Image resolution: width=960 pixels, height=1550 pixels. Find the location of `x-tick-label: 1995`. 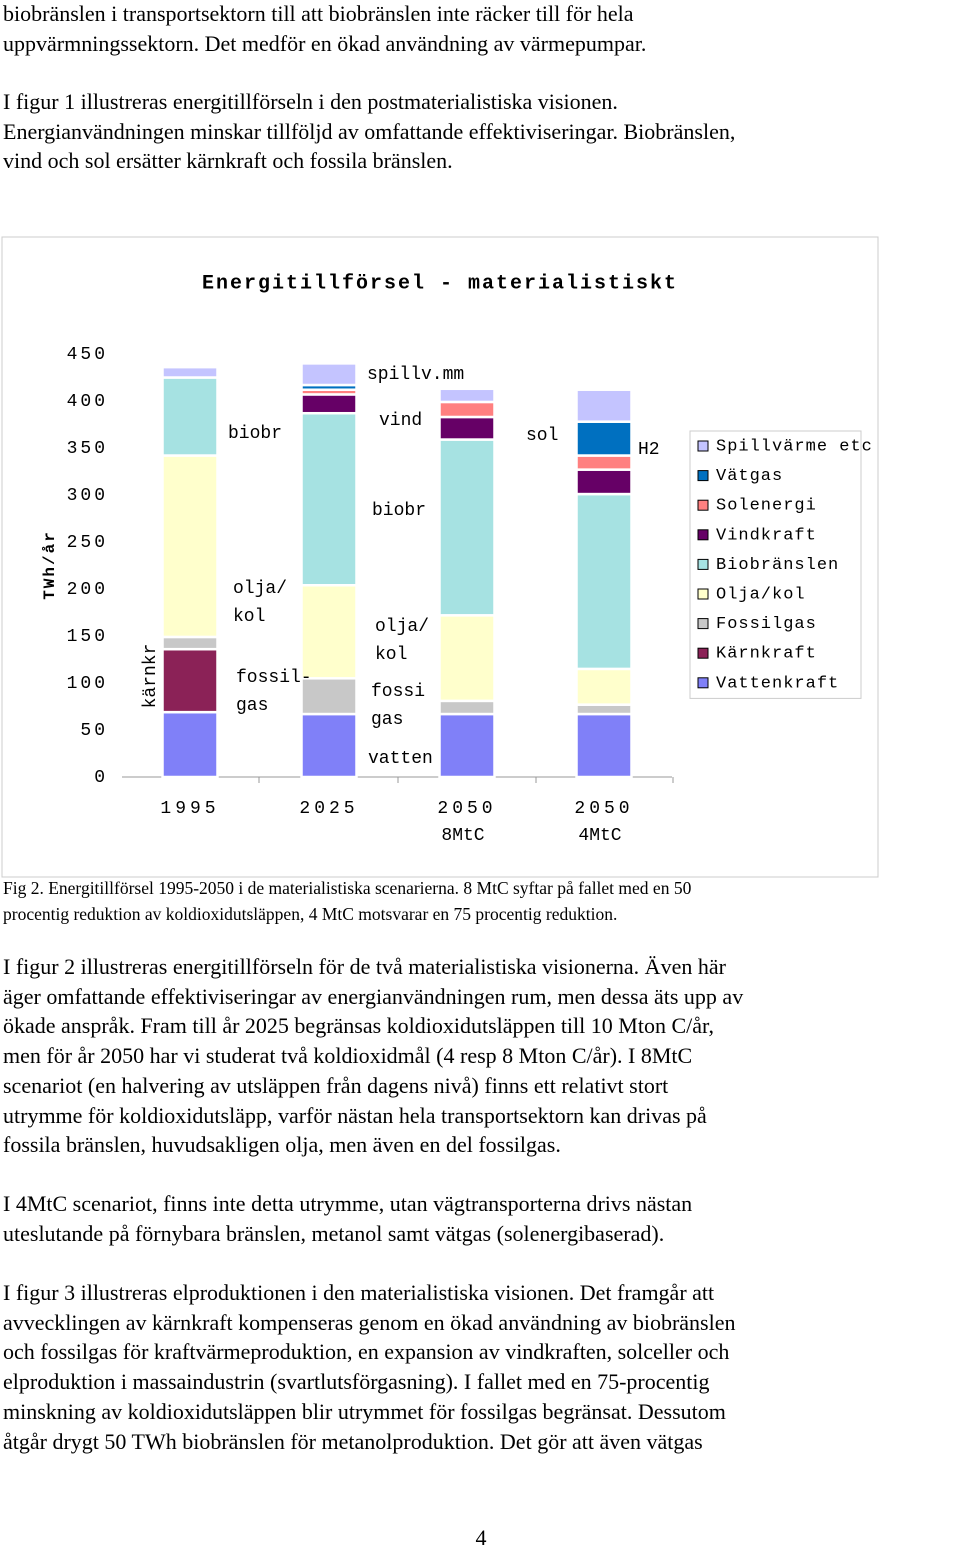

x-tick-label: 1995 is located at coordinates (189, 809).